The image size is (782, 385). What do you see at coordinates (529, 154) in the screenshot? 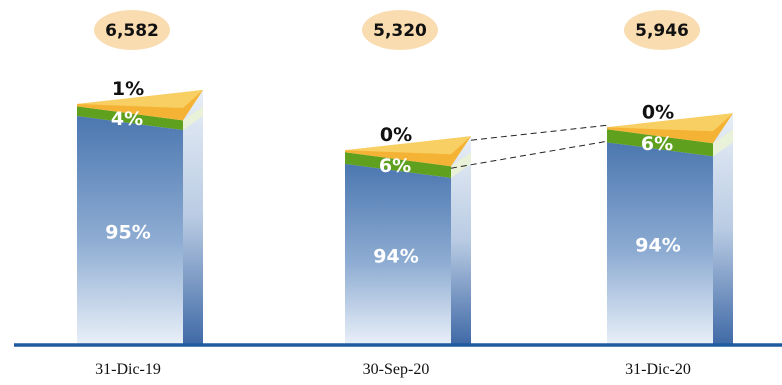
I see `connector-line-lower` at bounding box center [529, 154].